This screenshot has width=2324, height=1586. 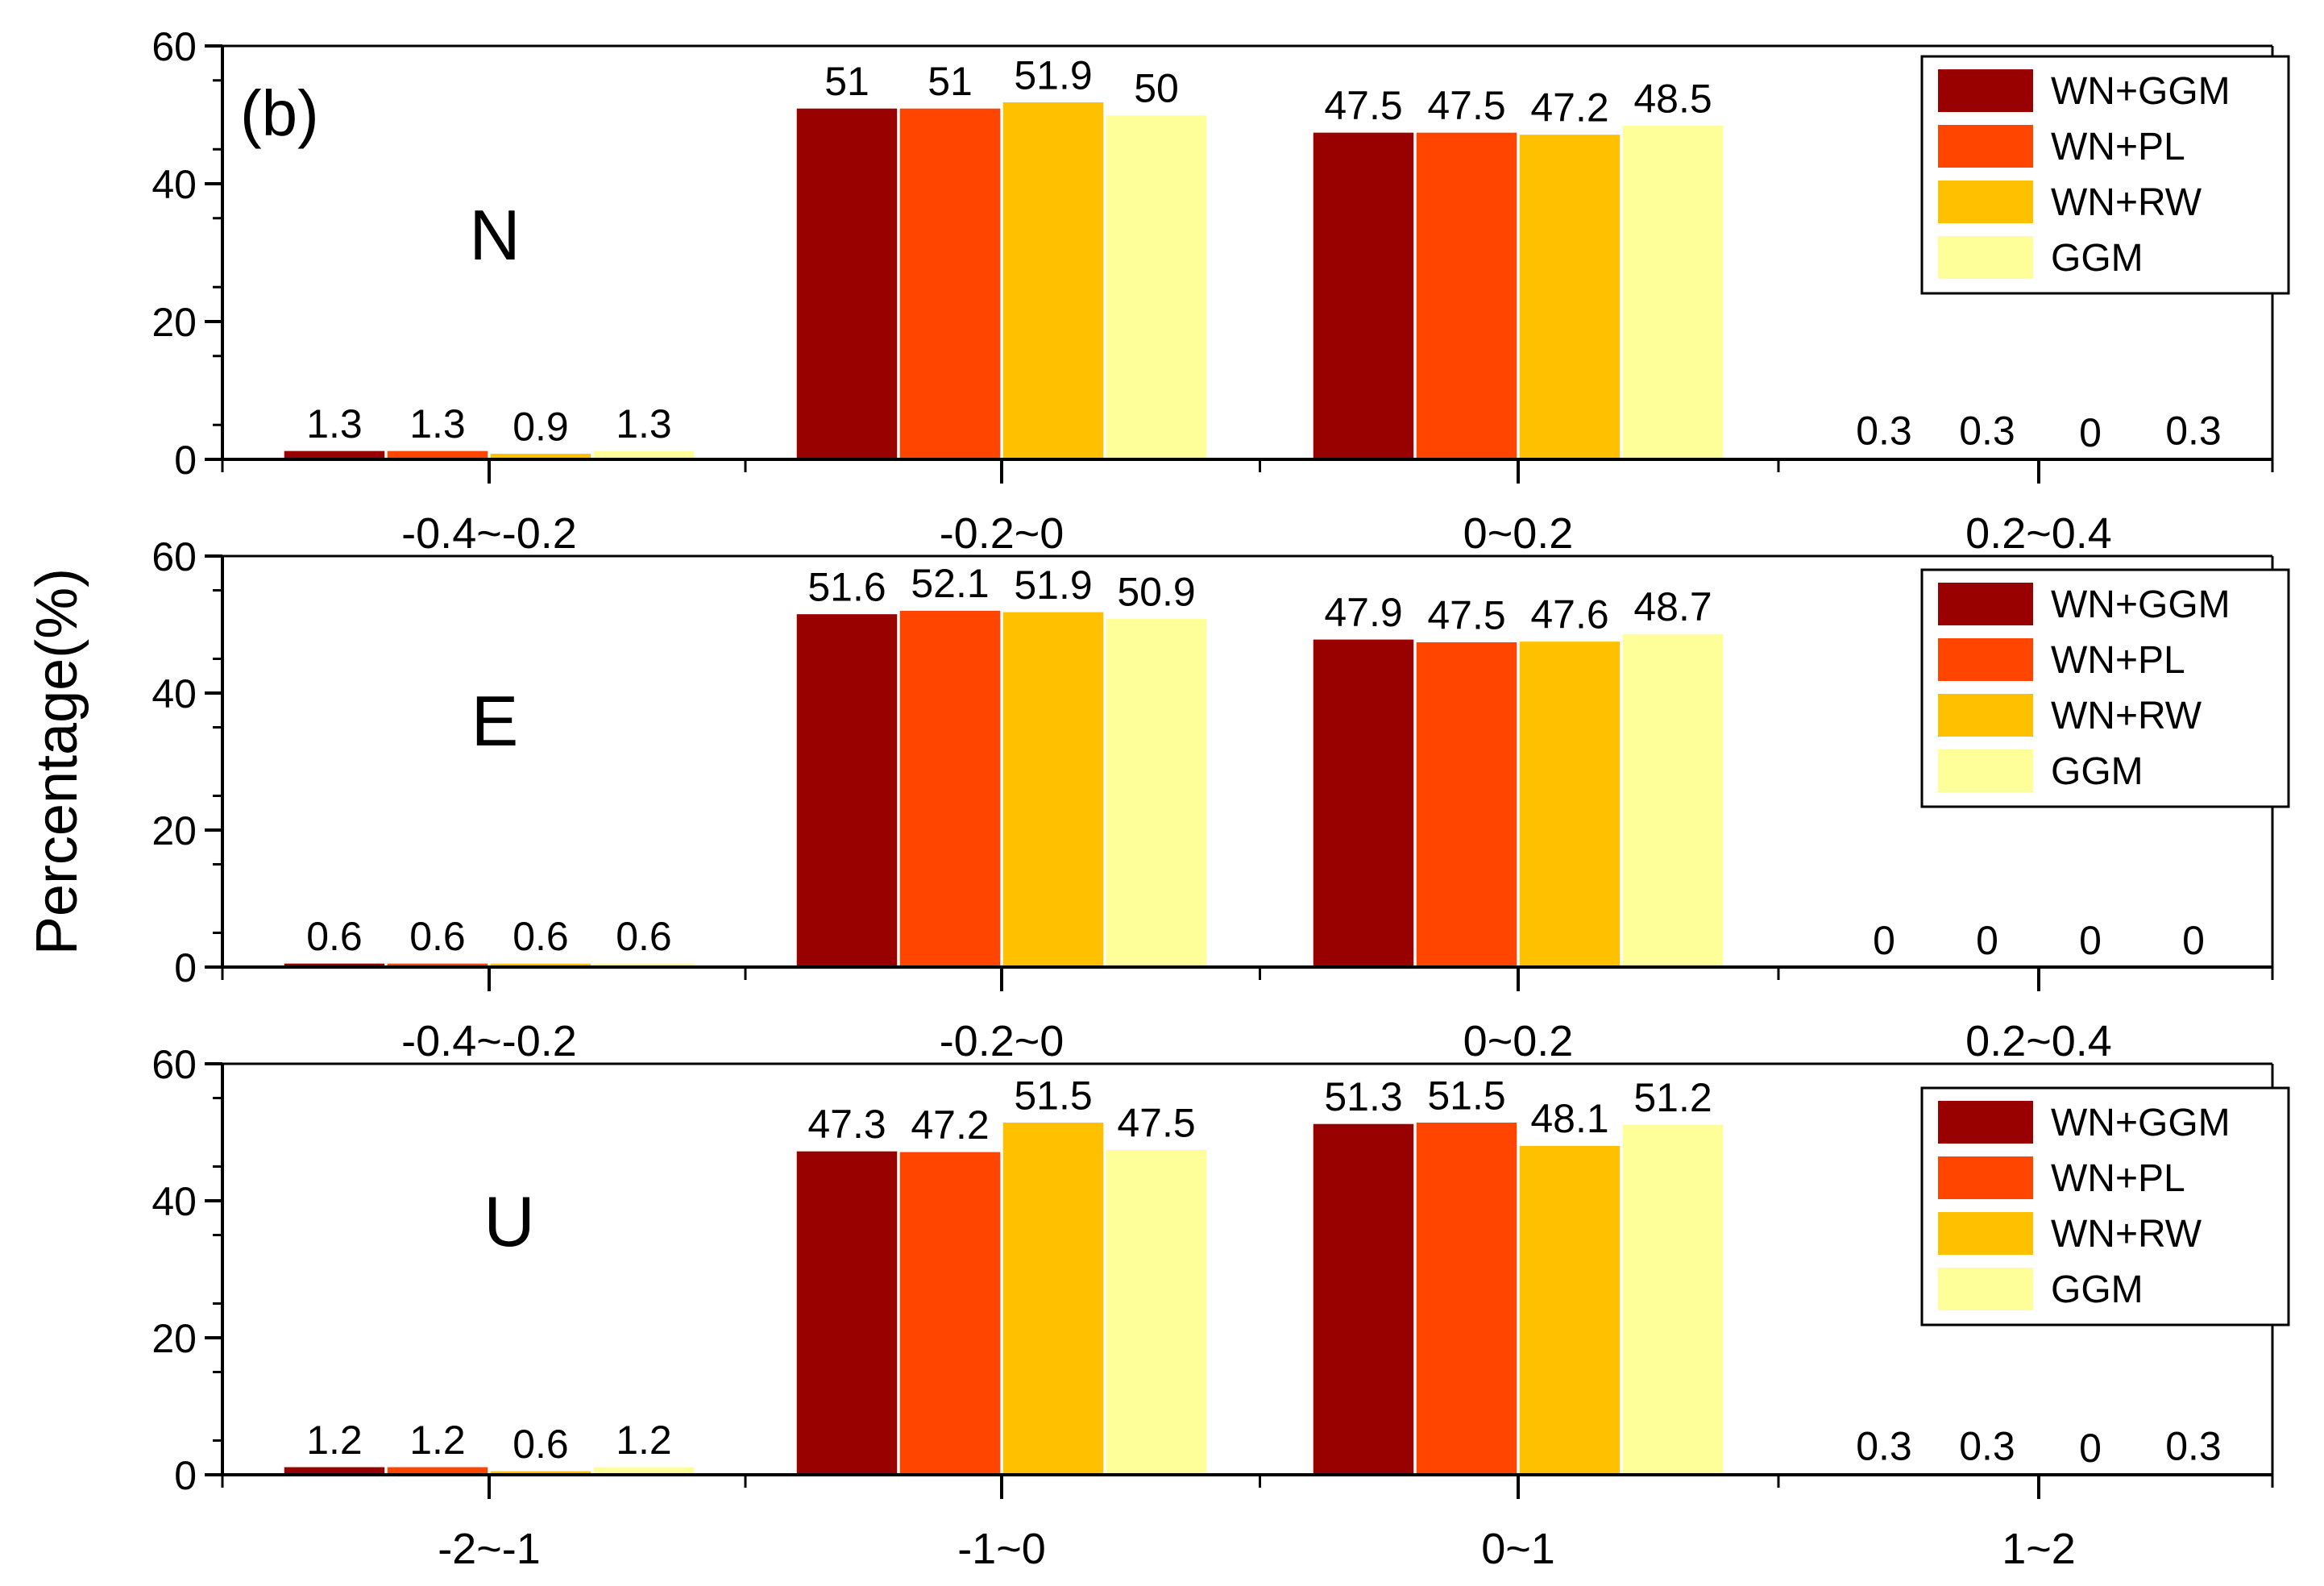 I want to click on bar-value-label: 47.2, so click(x=1569, y=107).